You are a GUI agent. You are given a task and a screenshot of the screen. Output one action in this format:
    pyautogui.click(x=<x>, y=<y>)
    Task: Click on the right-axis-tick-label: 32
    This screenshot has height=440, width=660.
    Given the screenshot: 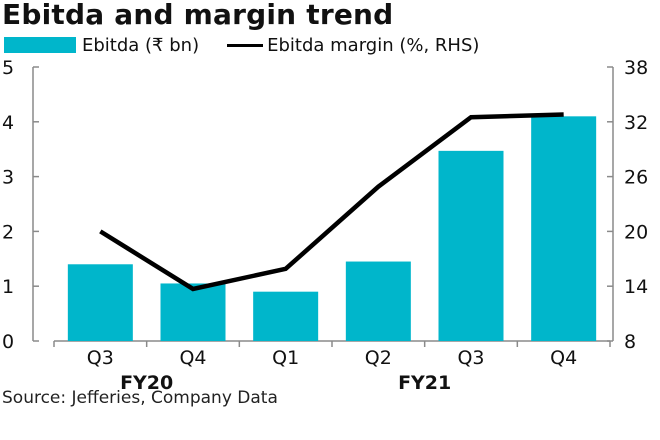 What is the action you would take?
    pyautogui.click(x=636, y=123)
    